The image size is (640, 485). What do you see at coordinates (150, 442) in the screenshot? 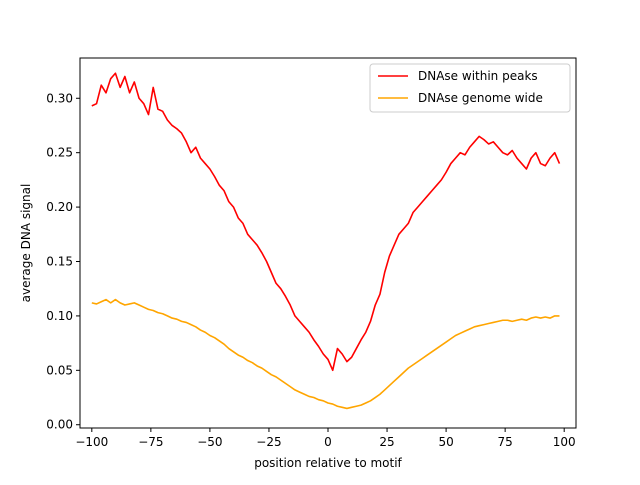
I see `x-tick-label: −75` at bounding box center [150, 442].